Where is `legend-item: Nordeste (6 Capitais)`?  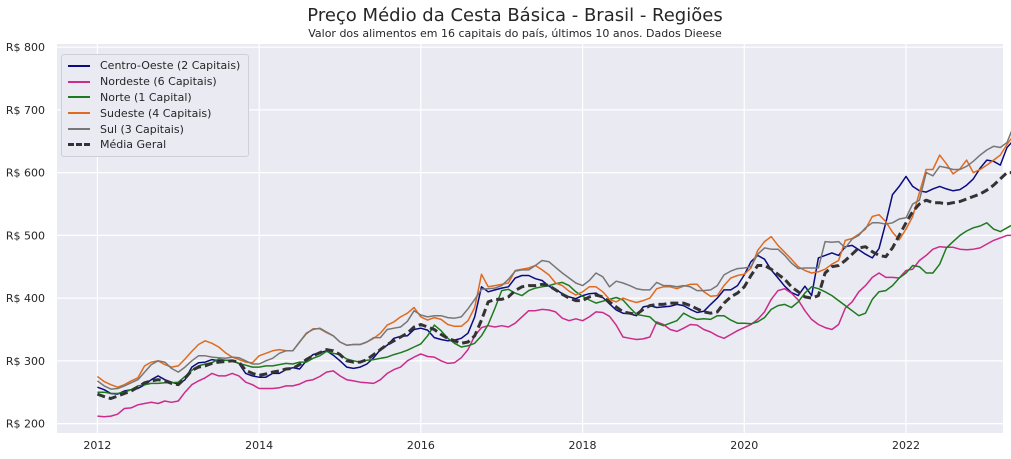
legend-item: Nordeste (6 Capitais) is located at coordinates (154, 82).